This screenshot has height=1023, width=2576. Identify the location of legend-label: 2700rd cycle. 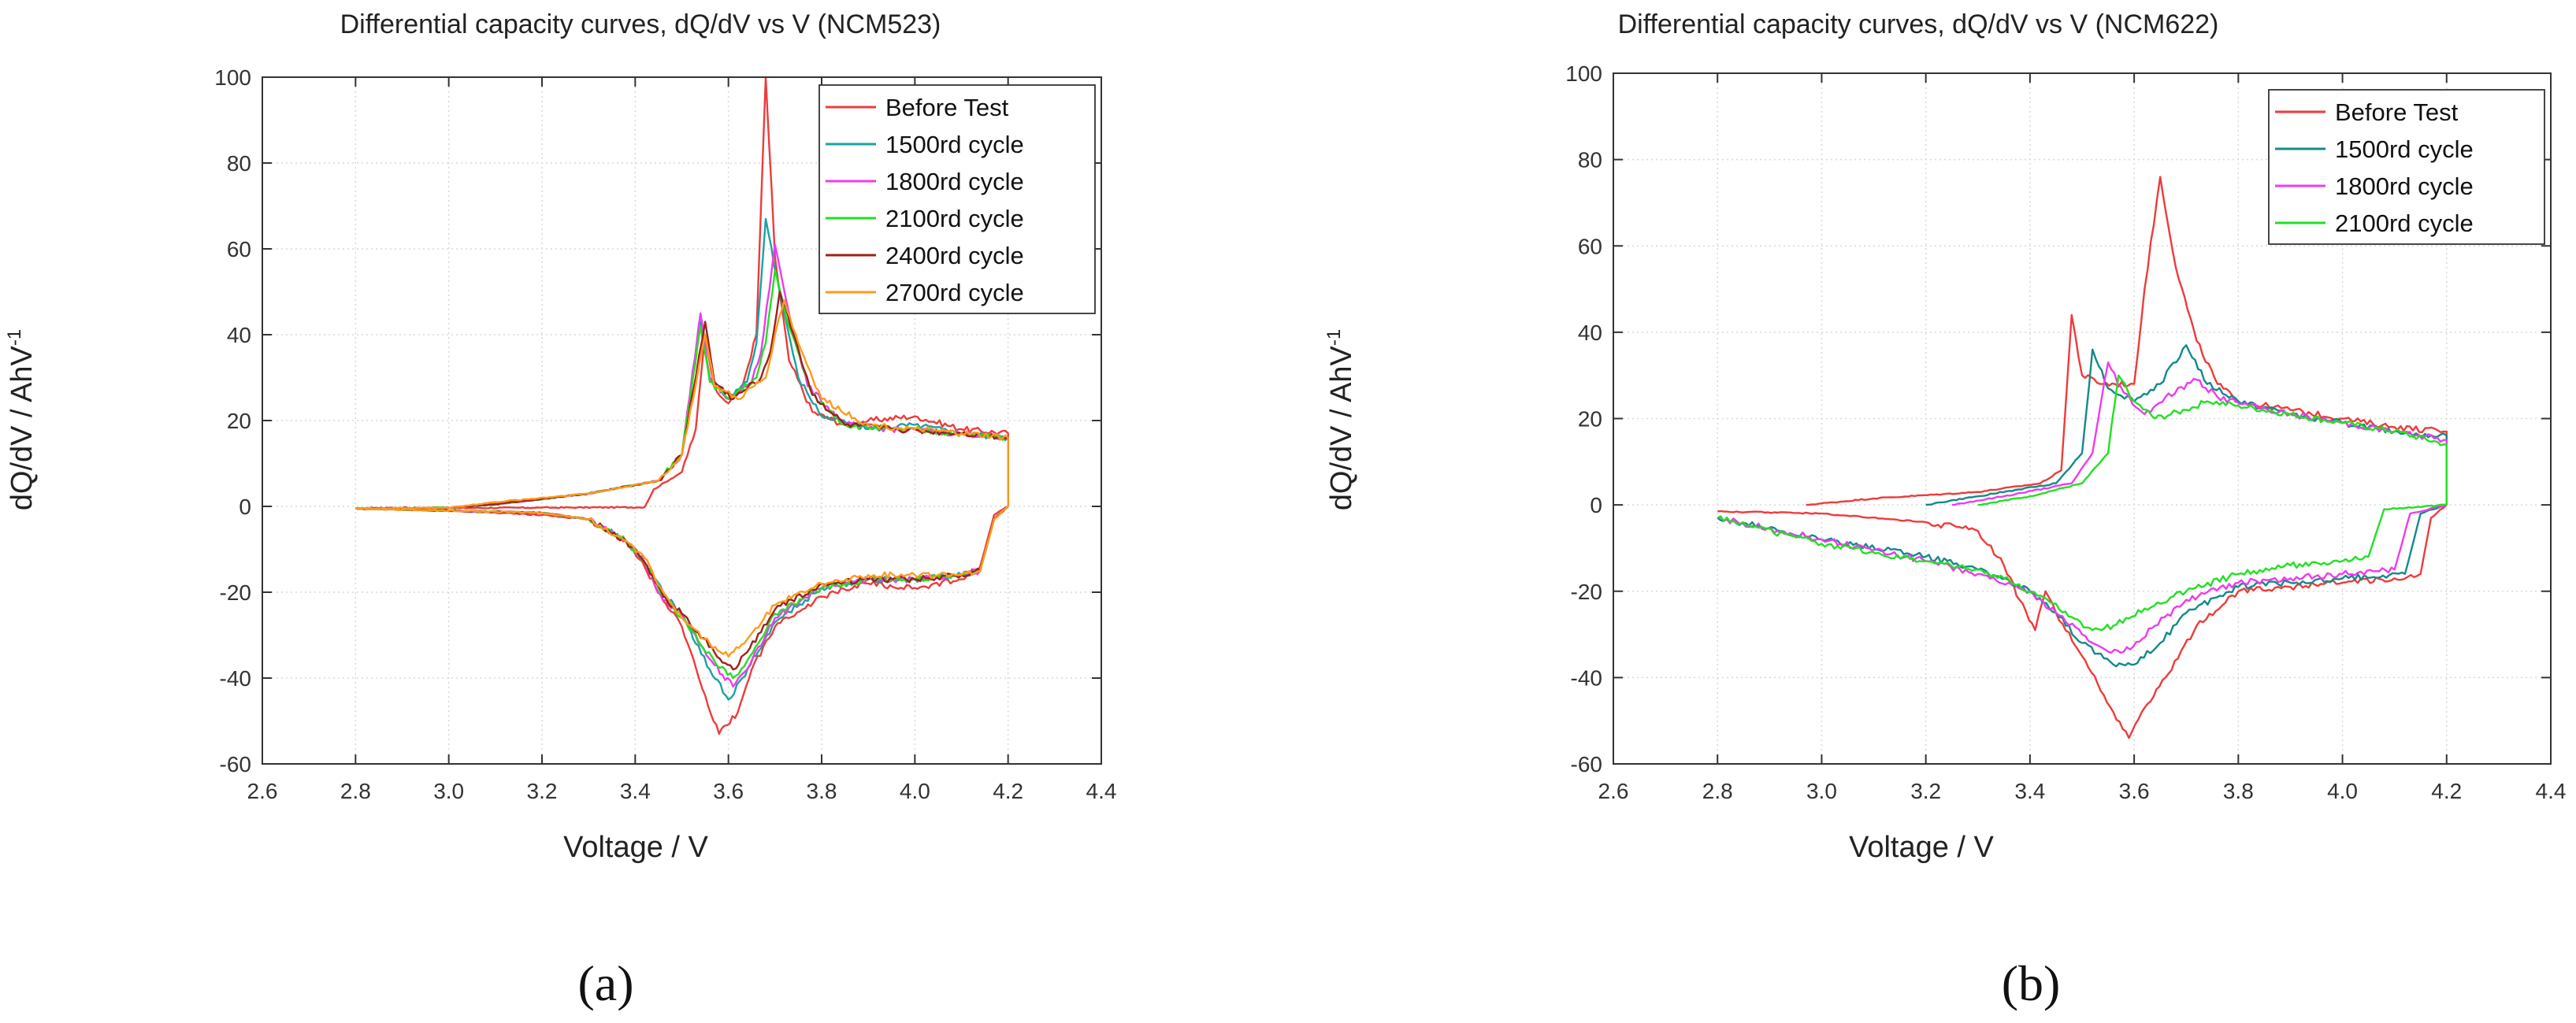
(954, 292).